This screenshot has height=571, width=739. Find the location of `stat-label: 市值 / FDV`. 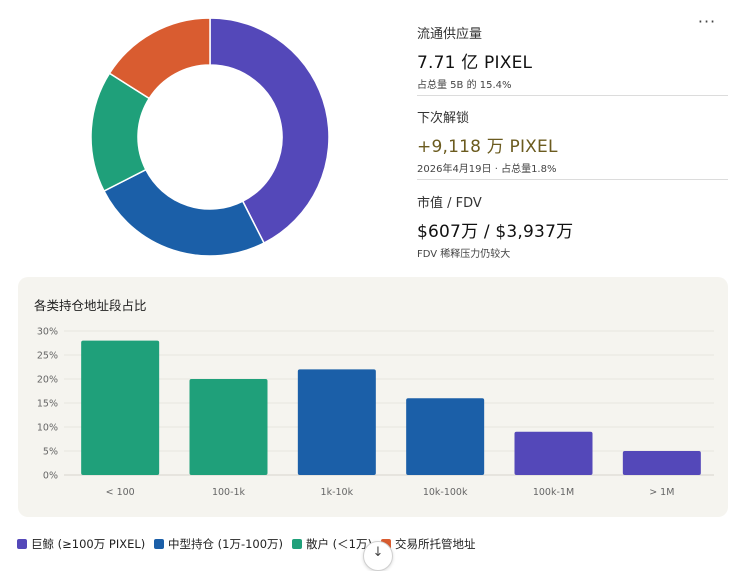

stat-label: 市值 / FDV is located at coordinates (449, 203).